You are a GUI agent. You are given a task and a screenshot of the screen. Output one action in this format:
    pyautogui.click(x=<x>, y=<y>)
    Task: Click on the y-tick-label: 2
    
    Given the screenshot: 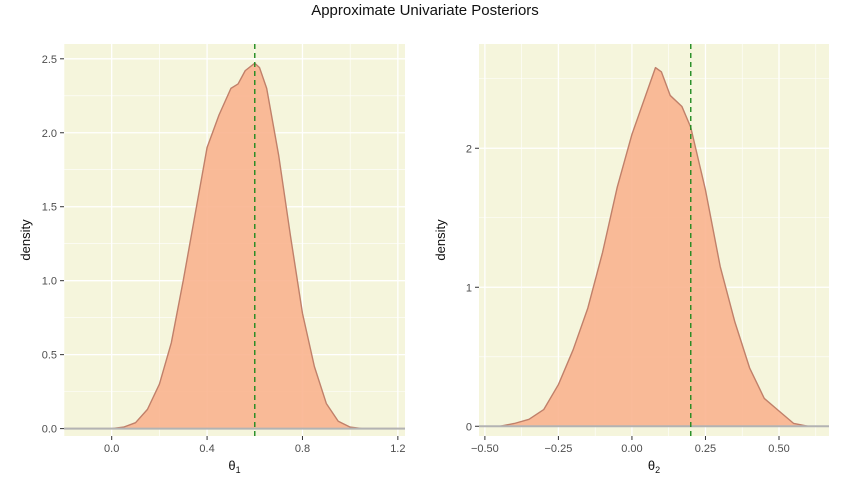 What is the action you would take?
    pyautogui.click(x=469, y=149)
    